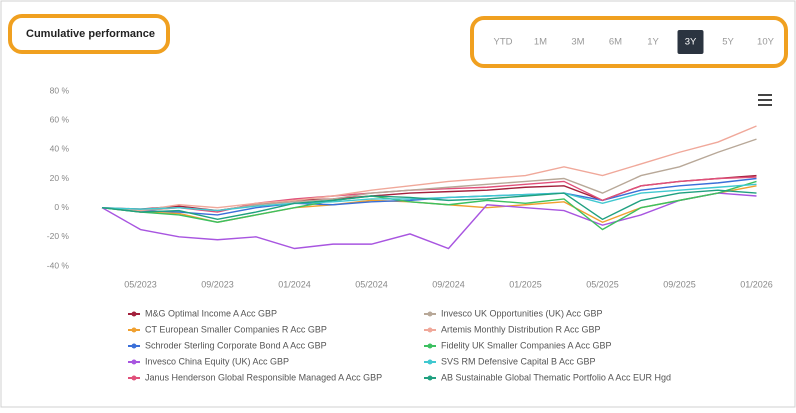 The height and width of the screenshot is (413, 796). I want to click on button-label: 5Y, so click(728, 42).